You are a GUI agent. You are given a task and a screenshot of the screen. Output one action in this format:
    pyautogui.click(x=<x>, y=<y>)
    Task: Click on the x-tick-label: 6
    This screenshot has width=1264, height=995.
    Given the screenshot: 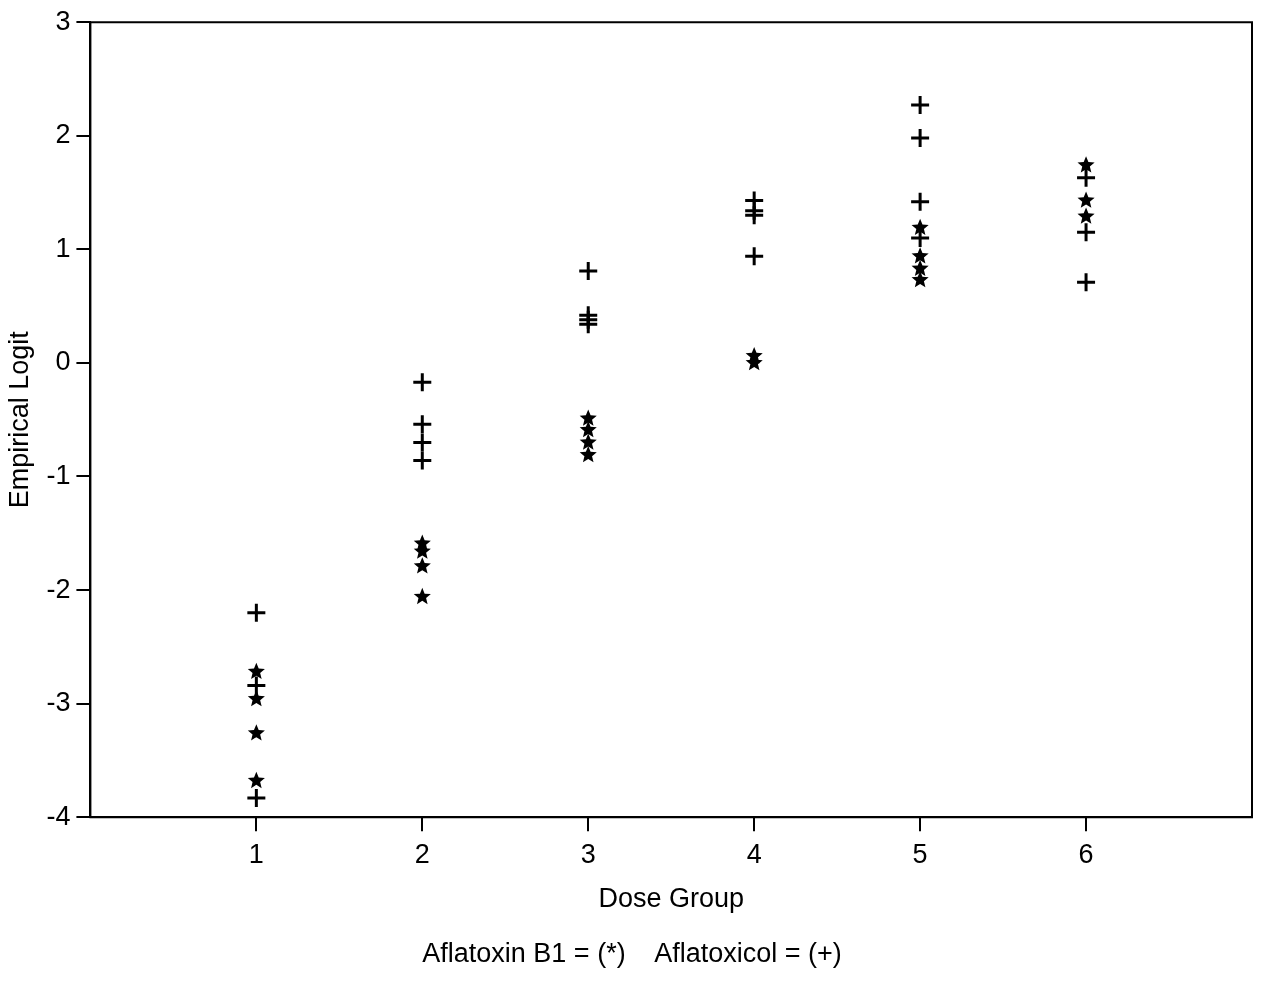 What is the action you would take?
    pyautogui.click(x=1086, y=853)
    